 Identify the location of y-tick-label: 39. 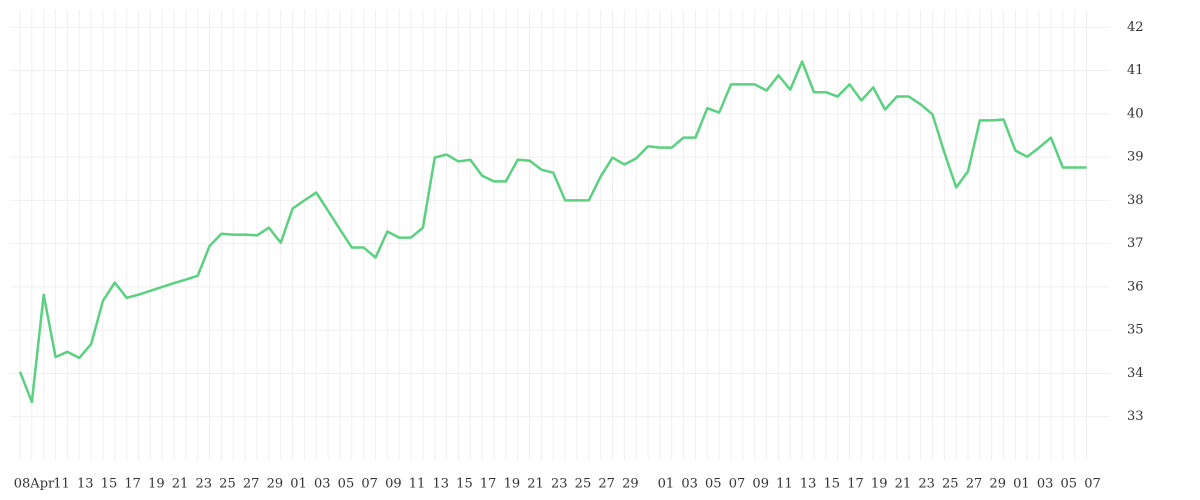
(1135, 157).